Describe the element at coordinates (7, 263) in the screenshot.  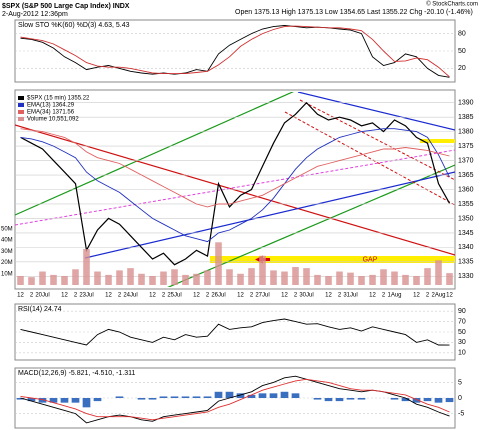
I see `y-tick-label: 20M` at that location.